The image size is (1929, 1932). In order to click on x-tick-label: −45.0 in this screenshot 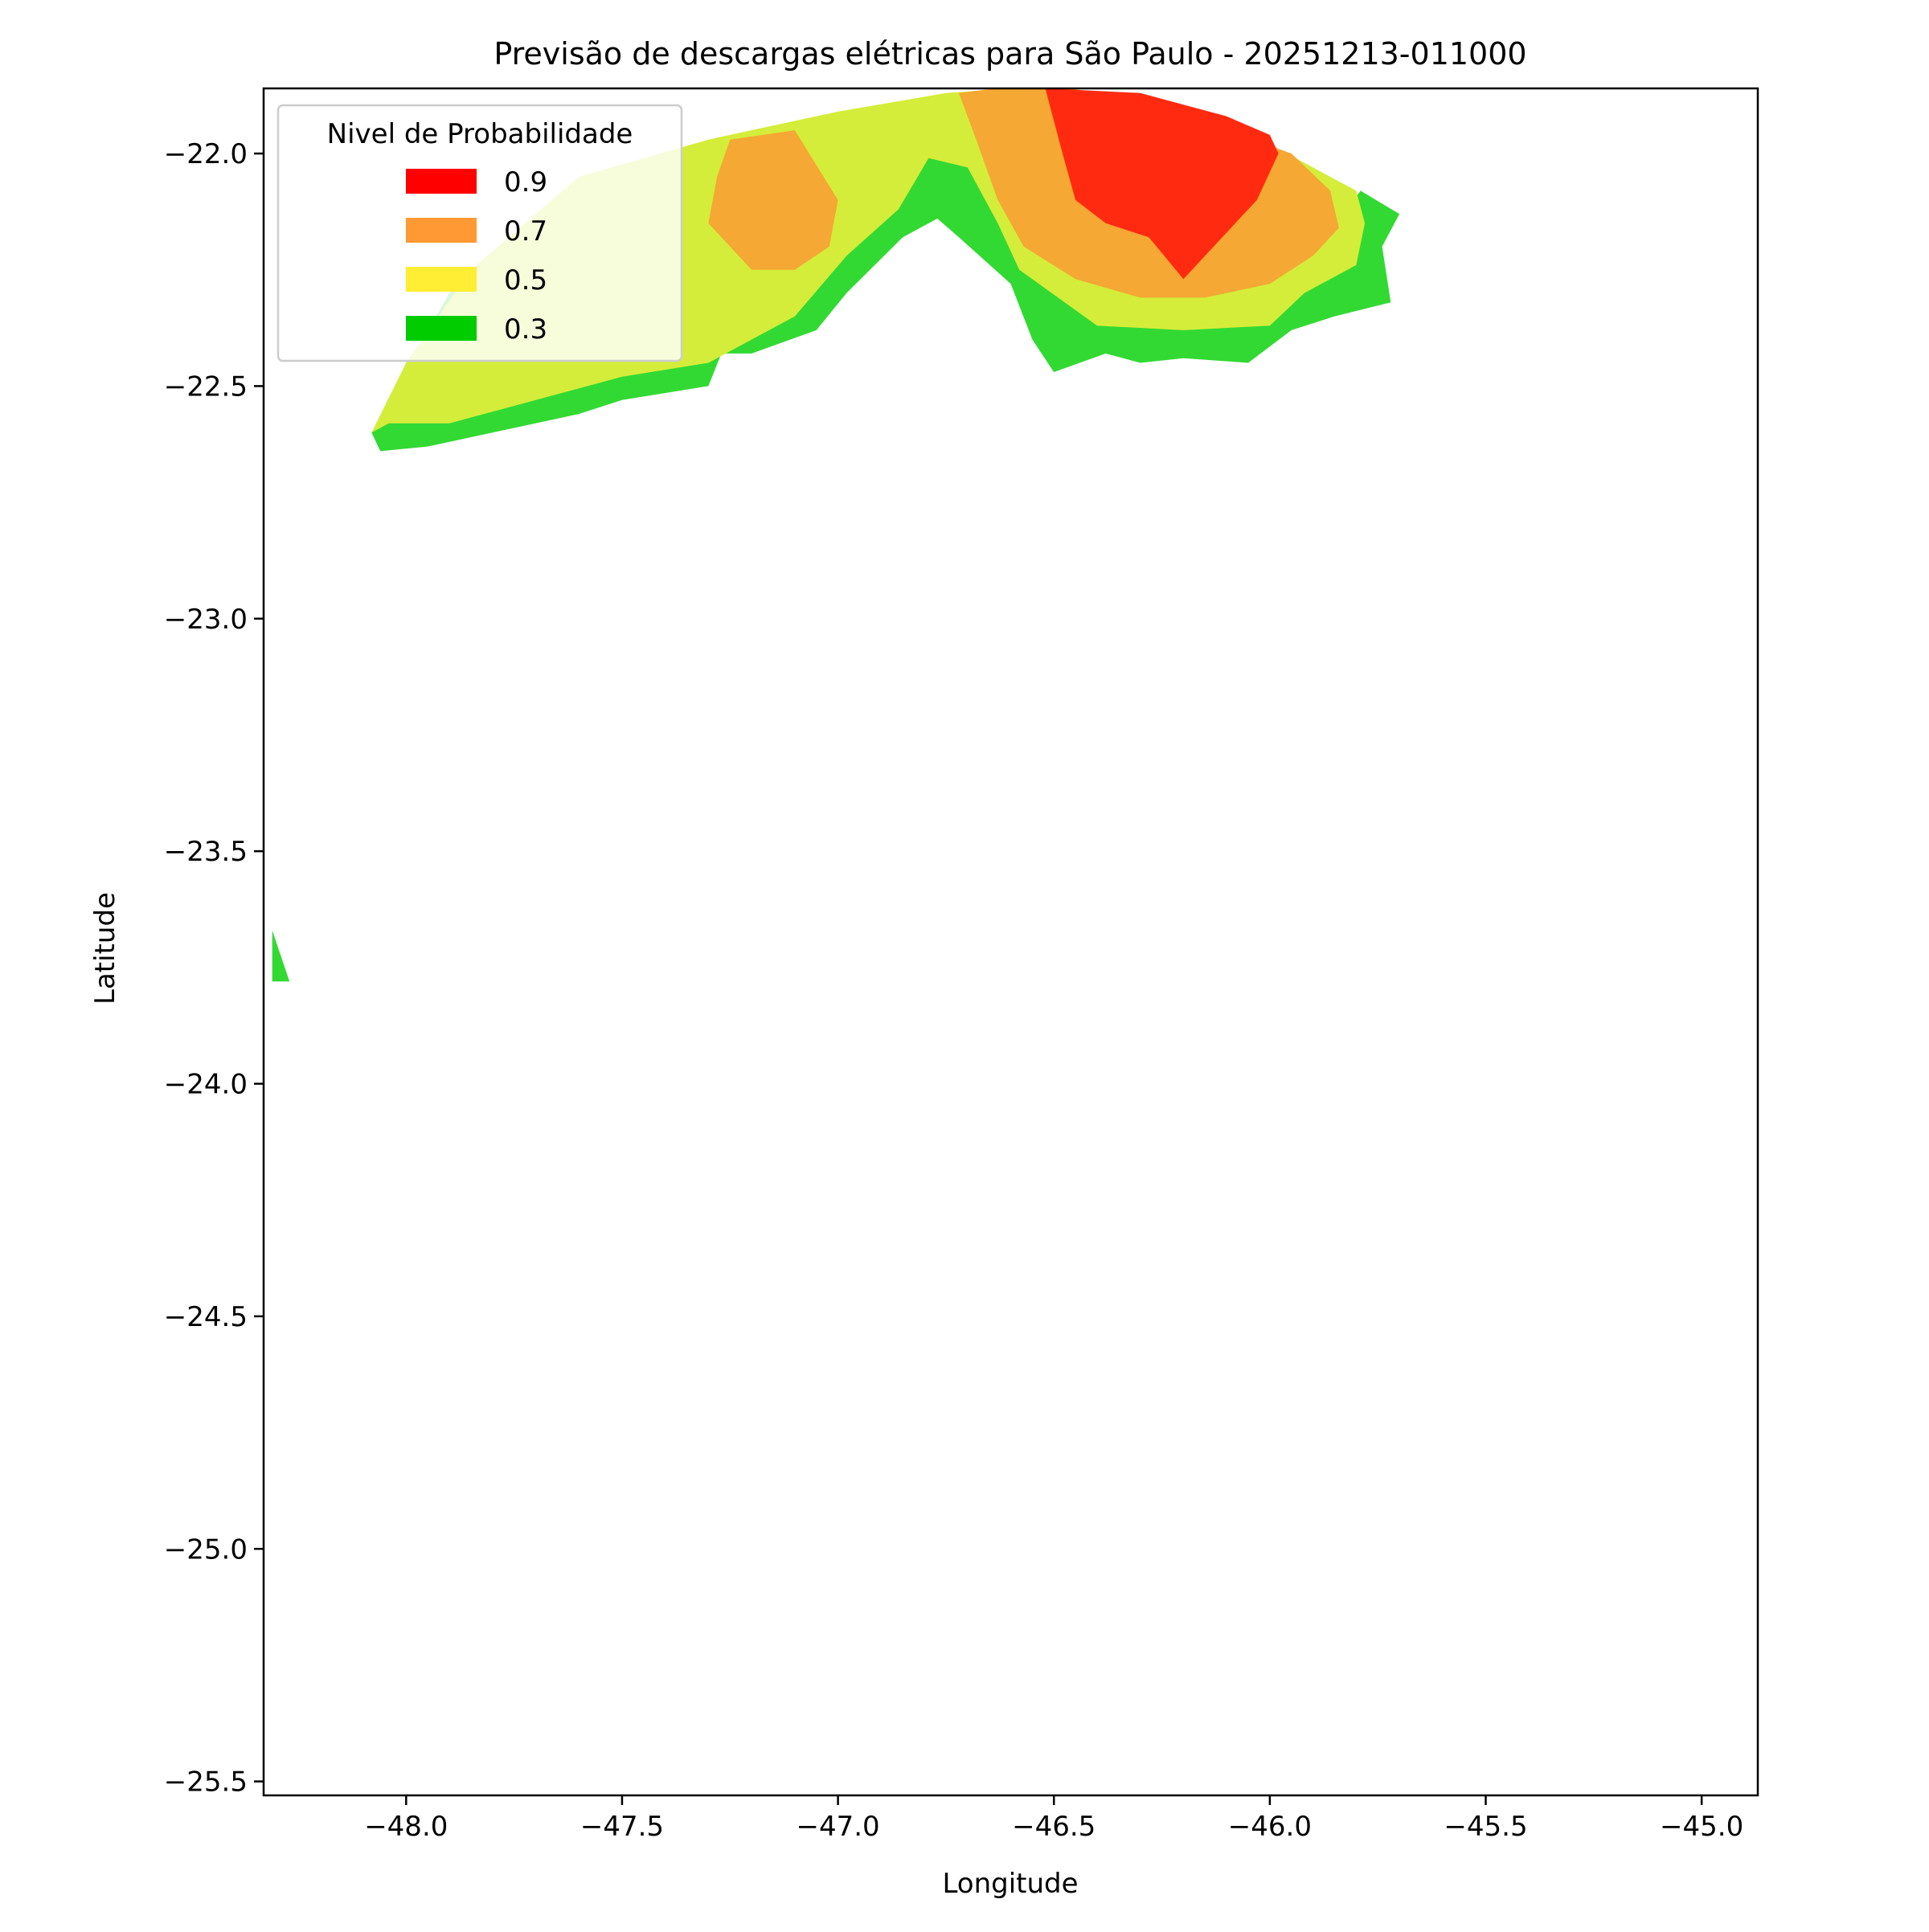, I will do `click(1701, 1827)`.